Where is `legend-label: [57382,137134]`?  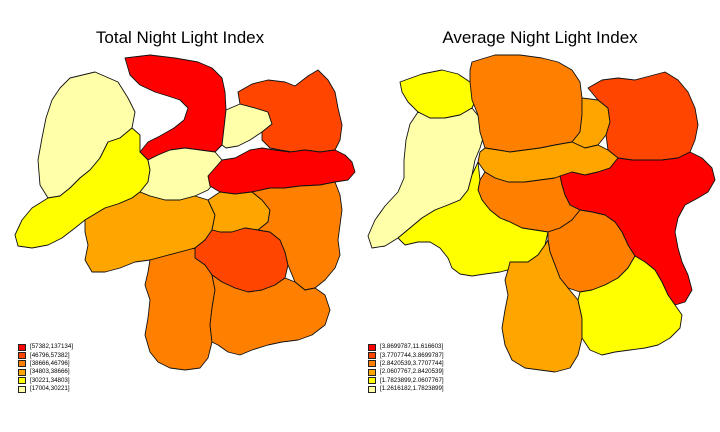
legend-label: [57382,137134] is located at coordinates (52, 347).